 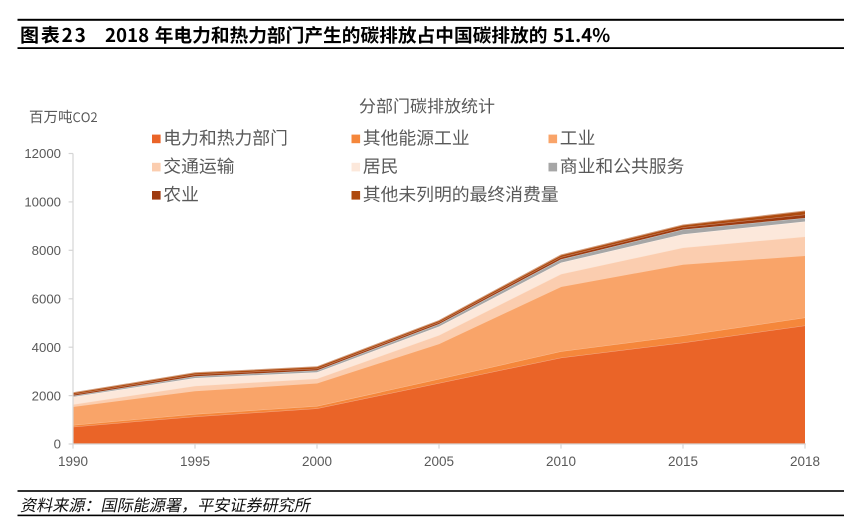 What do you see at coordinates (439, 461) in the screenshot?
I see `svg-text: 2005` at bounding box center [439, 461].